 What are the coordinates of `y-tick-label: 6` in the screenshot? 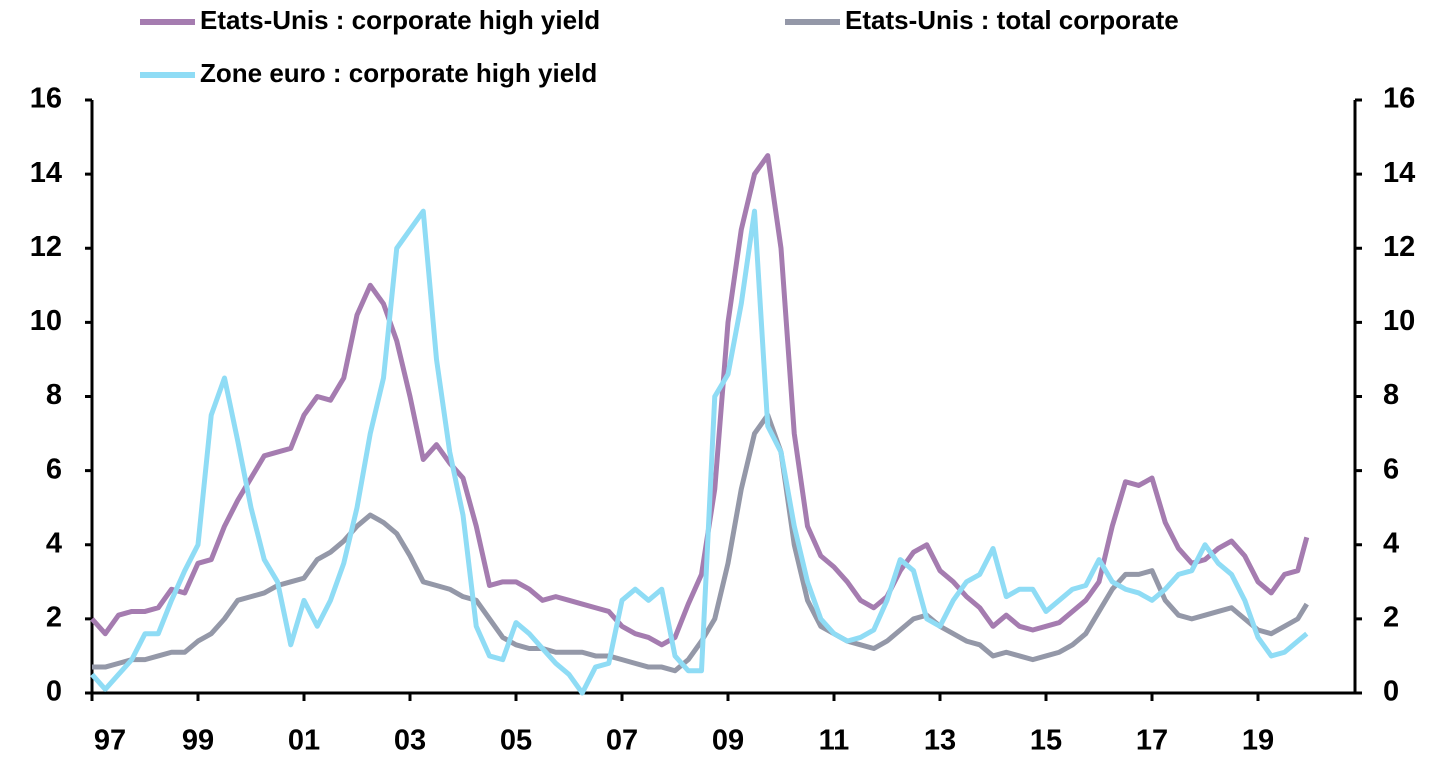 It's located at (54, 469).